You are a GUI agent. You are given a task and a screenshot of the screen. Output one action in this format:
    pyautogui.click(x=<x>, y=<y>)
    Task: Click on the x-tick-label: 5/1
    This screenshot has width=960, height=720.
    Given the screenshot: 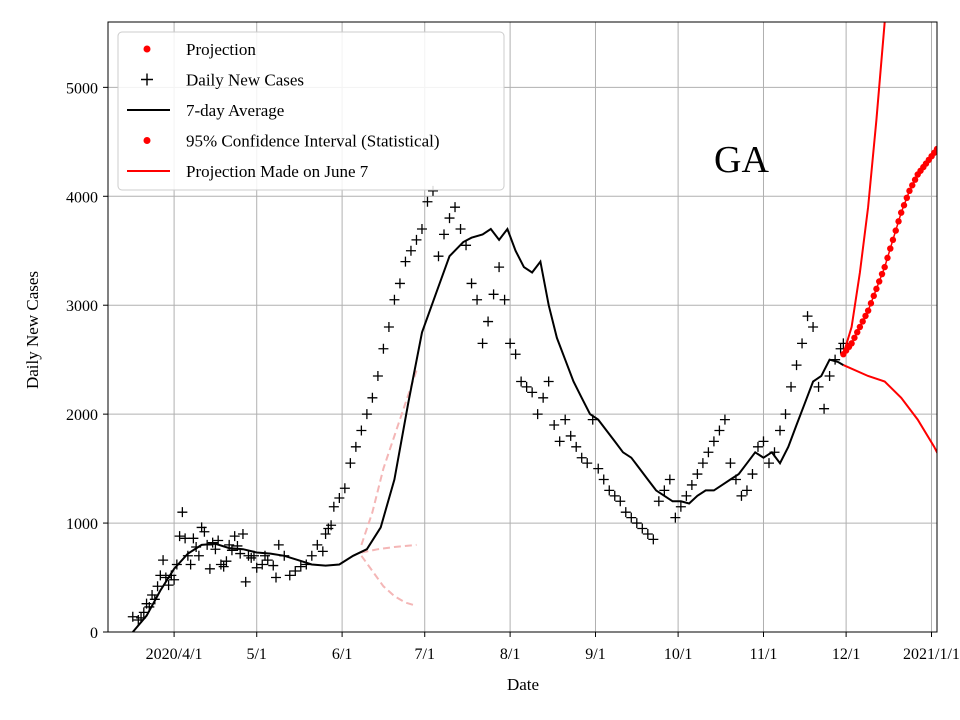 What is the action you would take?
    pyautogui.click(x=256, y=654)
    